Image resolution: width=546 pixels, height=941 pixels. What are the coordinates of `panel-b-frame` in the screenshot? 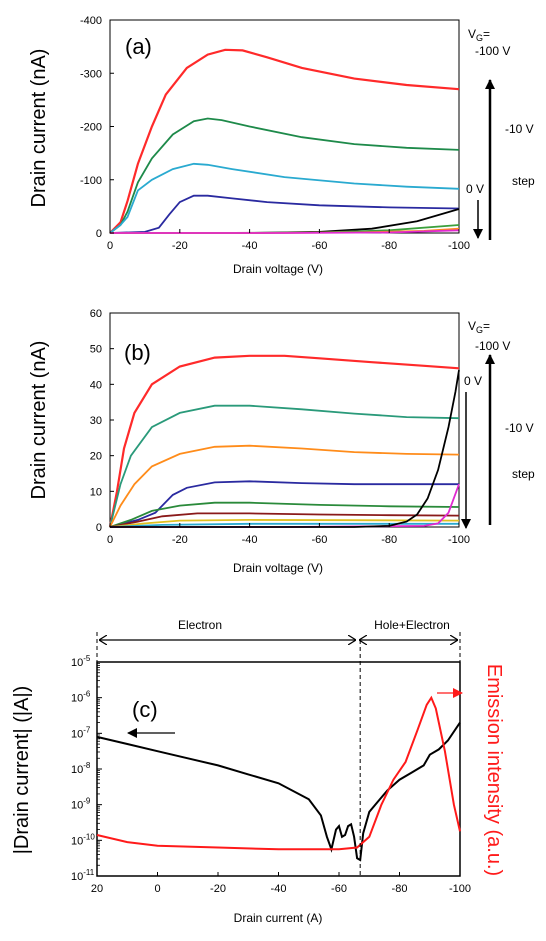 It's located at (284, 420).